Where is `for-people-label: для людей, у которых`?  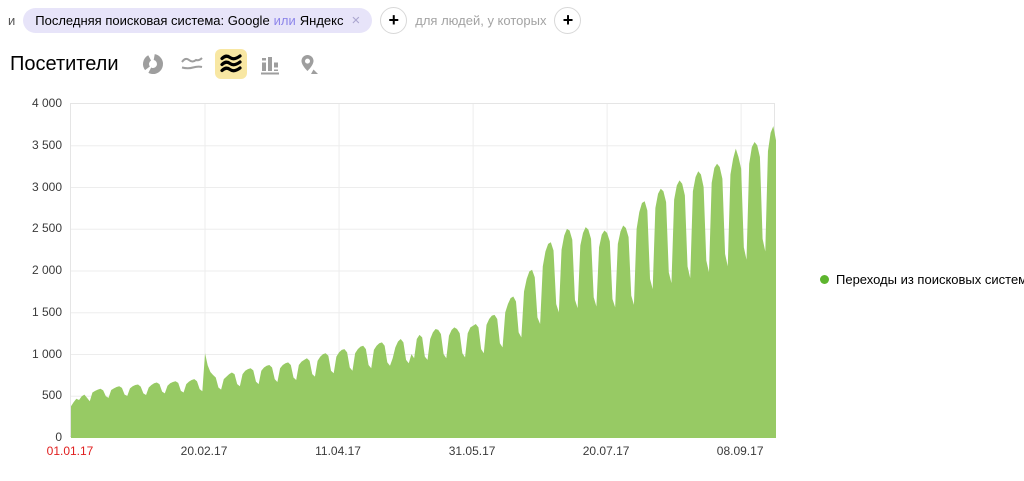
for-people-label: для людей, у которых is located at coordinates (481, 20).